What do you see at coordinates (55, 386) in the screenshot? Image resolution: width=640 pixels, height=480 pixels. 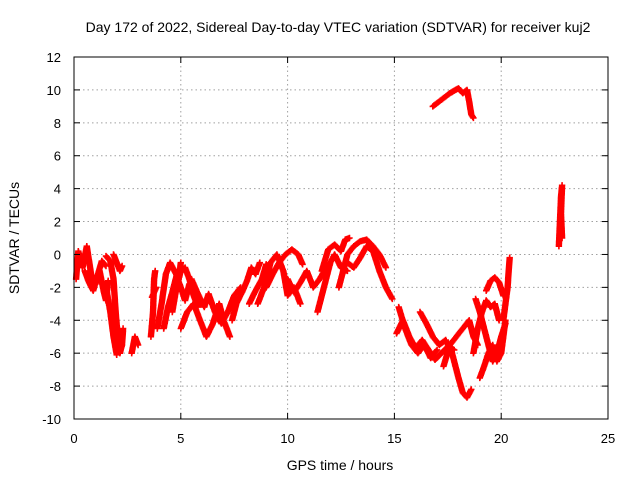 I see `y-tick-label: -8` at bounding box center [55, 386].